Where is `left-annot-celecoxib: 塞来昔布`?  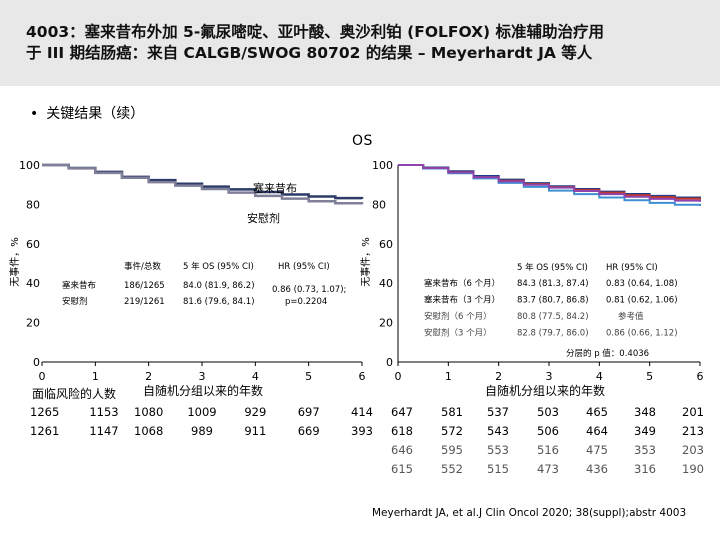 left-annot-celecoxib: 塞来昔布 is located at coordinates (275, 188).